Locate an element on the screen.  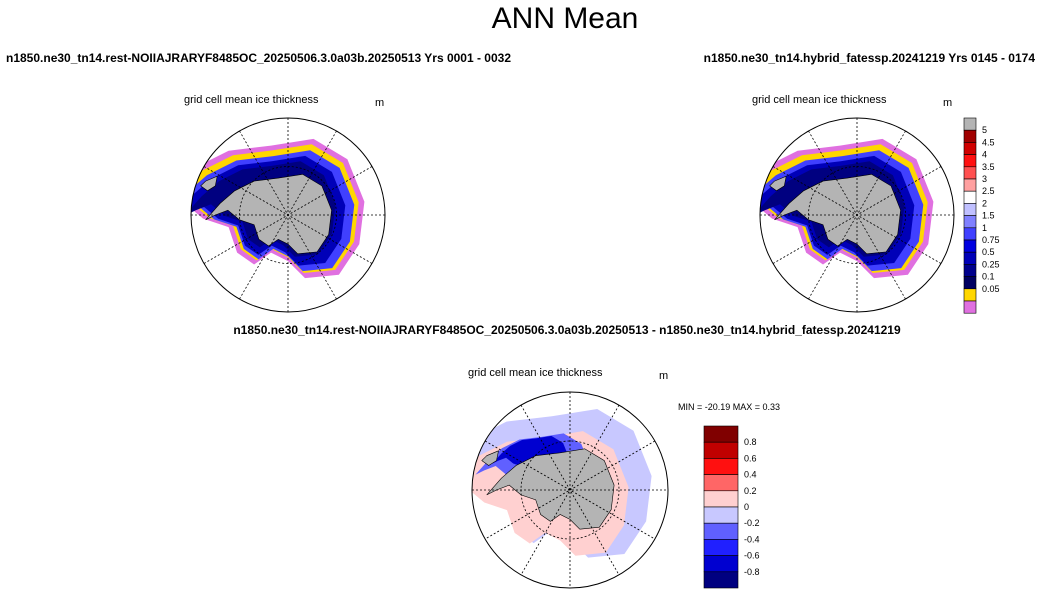
colorbar-label: 0.6 is located at coordinates (750, 458).